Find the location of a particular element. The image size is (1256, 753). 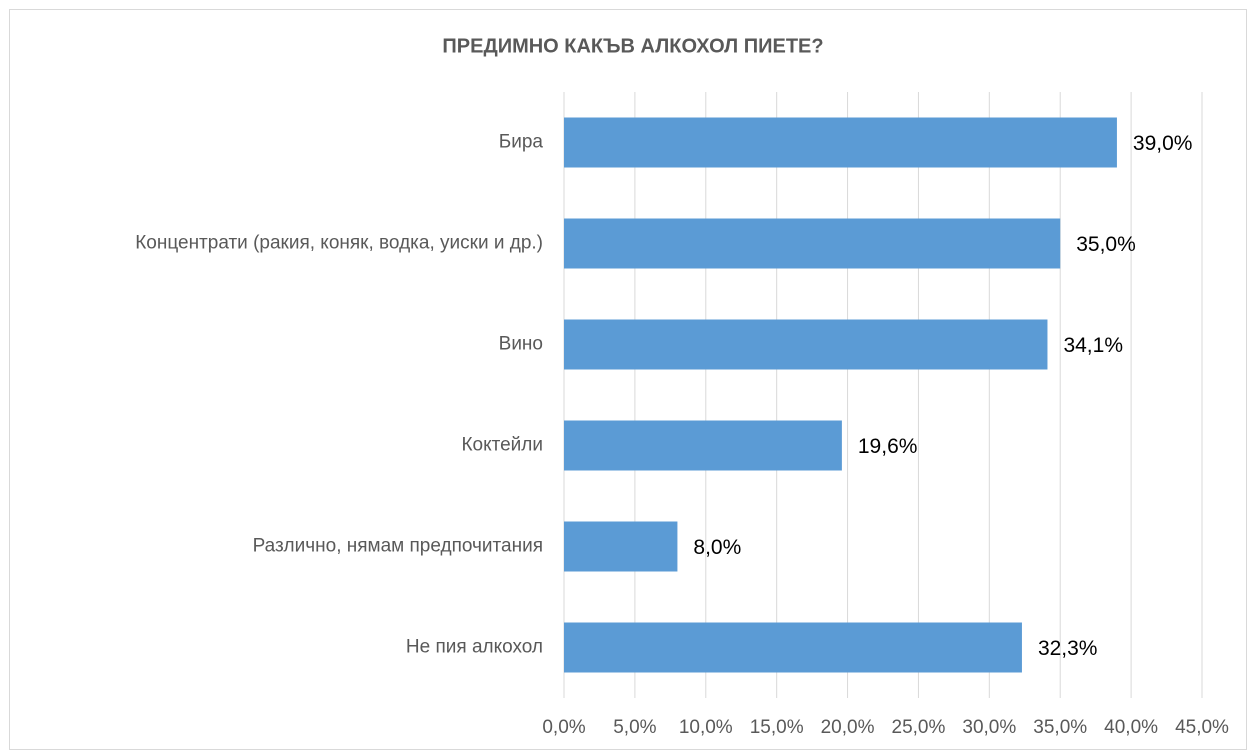

y-tick-label: Коктейли is located at coordinates (502, 445).